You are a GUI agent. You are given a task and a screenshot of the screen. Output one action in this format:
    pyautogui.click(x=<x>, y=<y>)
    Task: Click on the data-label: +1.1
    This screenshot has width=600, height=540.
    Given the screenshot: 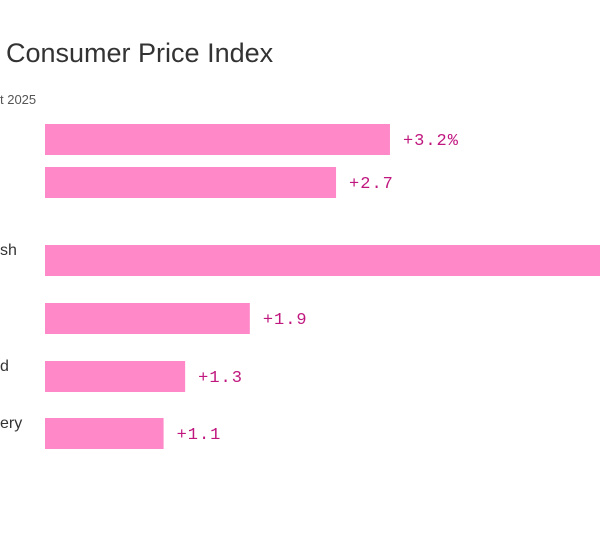 What is the action you would take?
    pyautogui.click(x=199, y=435)
    